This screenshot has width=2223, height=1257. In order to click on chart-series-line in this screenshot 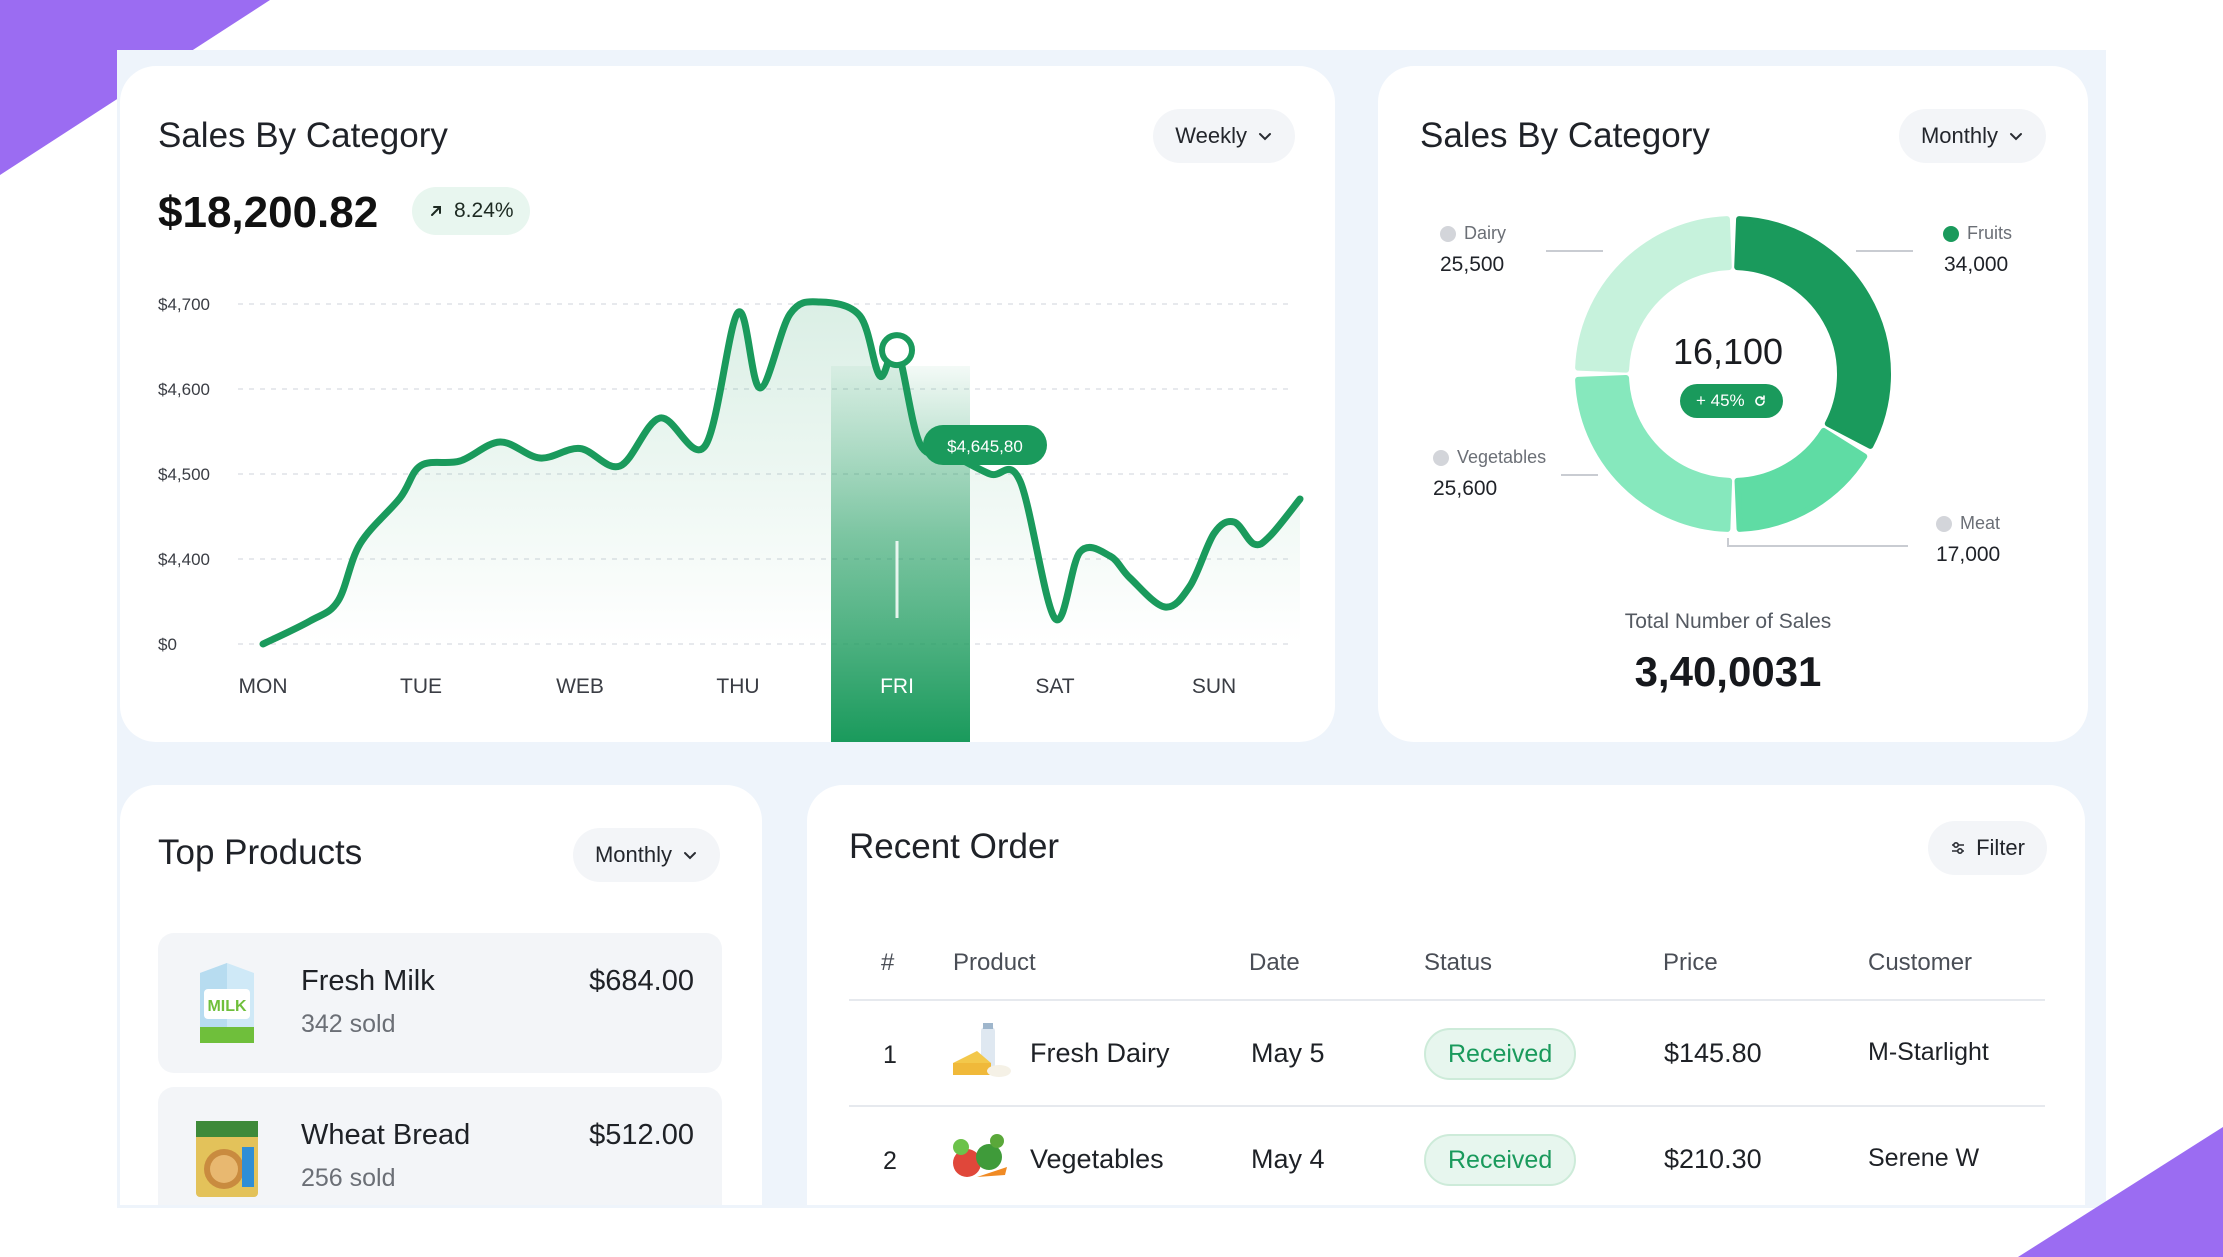, I will do `click(781, 473)`.